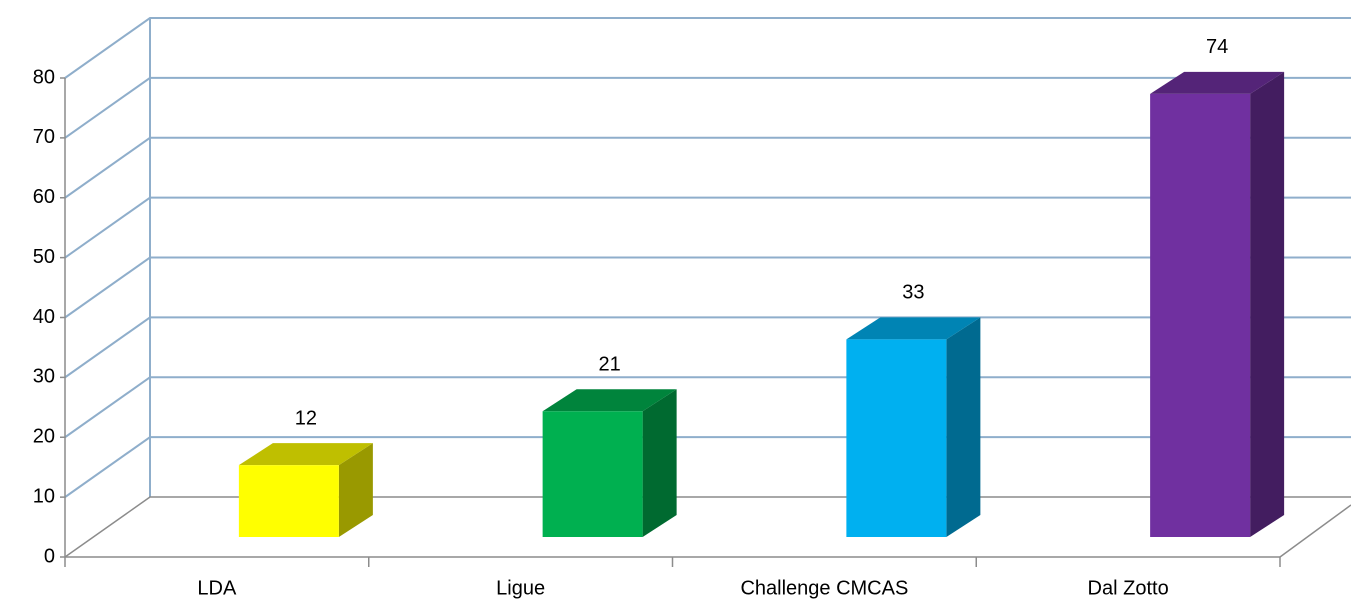 This screenshot has height=604, width=1351. Describe the element at coordinates (1315, 531) in the screenshot. I see `floor-edge` at that location.